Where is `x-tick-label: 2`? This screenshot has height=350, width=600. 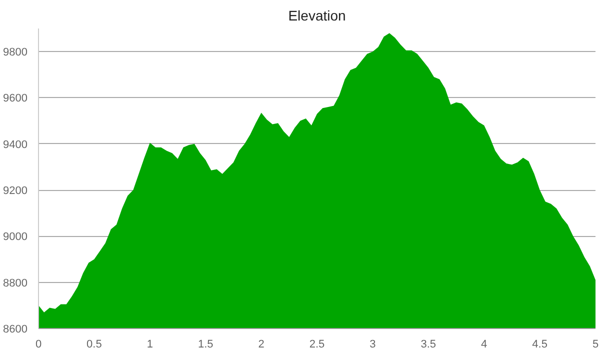
x-tick-label: 2 is located at coordinates (261, 344).